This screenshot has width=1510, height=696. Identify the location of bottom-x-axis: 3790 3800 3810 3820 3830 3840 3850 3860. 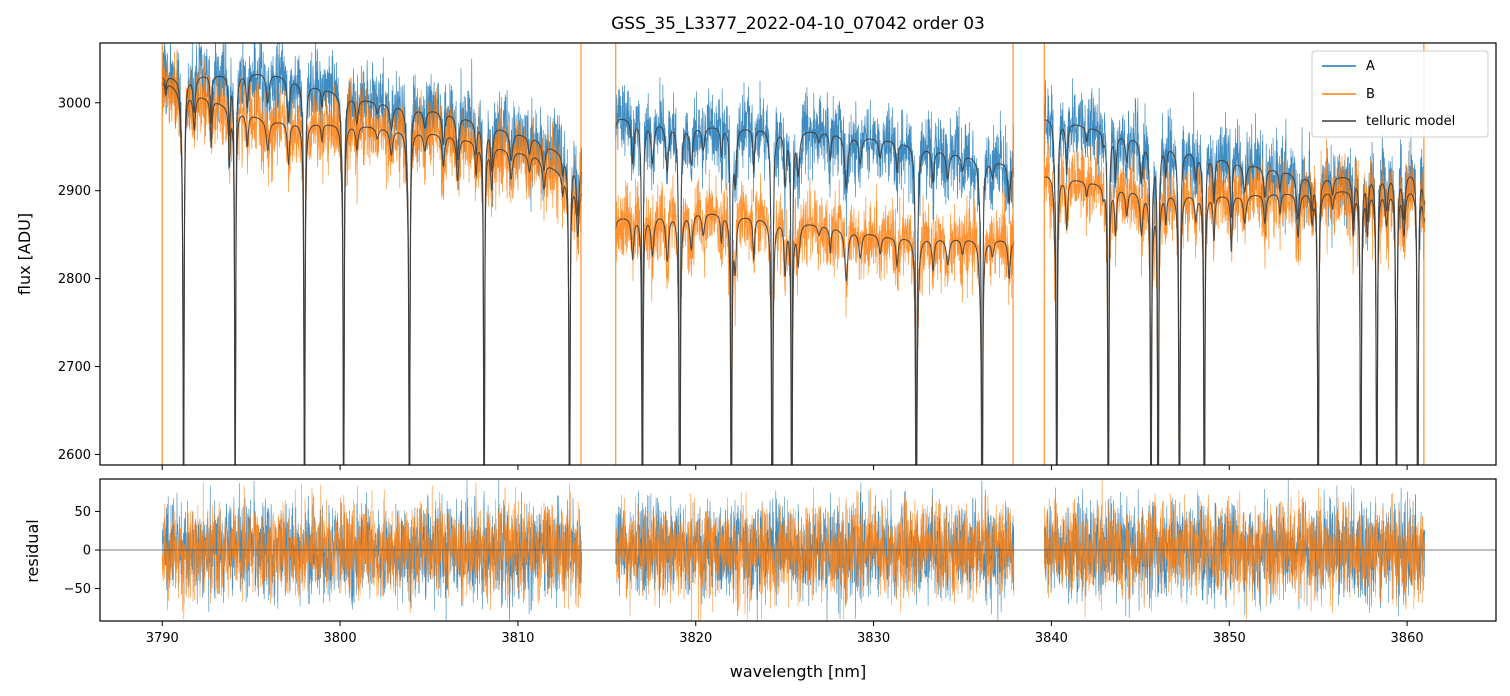
(785, 633).